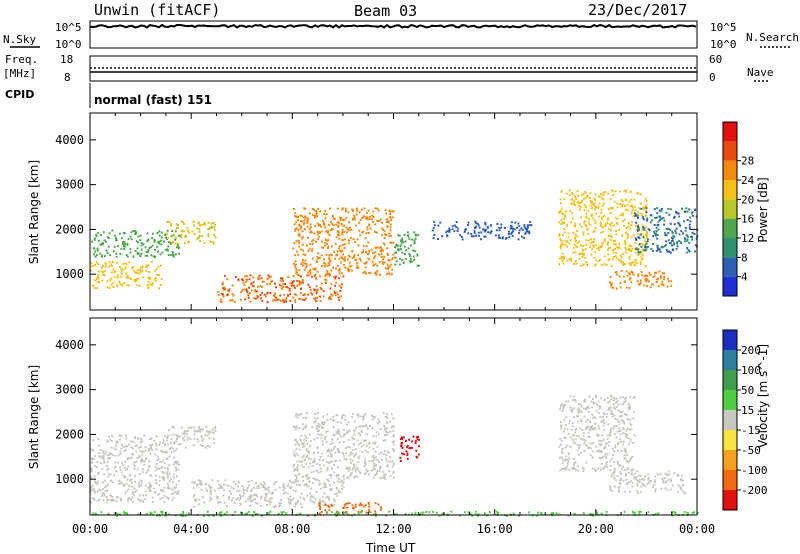 This screenshot has height=554, width=800. What do you see at coordinates (350, 508) in the screenshot?
I see `echo-region` at bounding box center [350, 508].